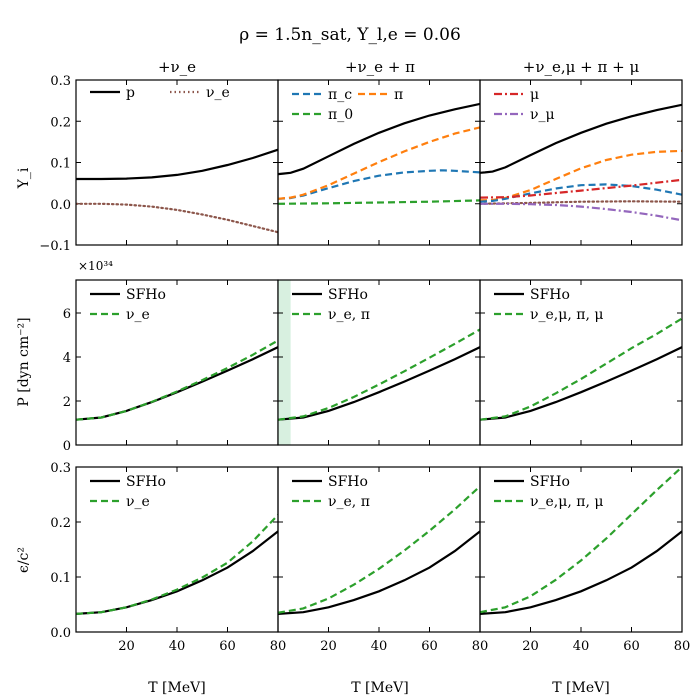 The width and height of the screenshot is (700, 700). I want to click on panel-3-3: 20 40 60 80 SFHo ν_e,μ, π, μ, so click(585, 560).